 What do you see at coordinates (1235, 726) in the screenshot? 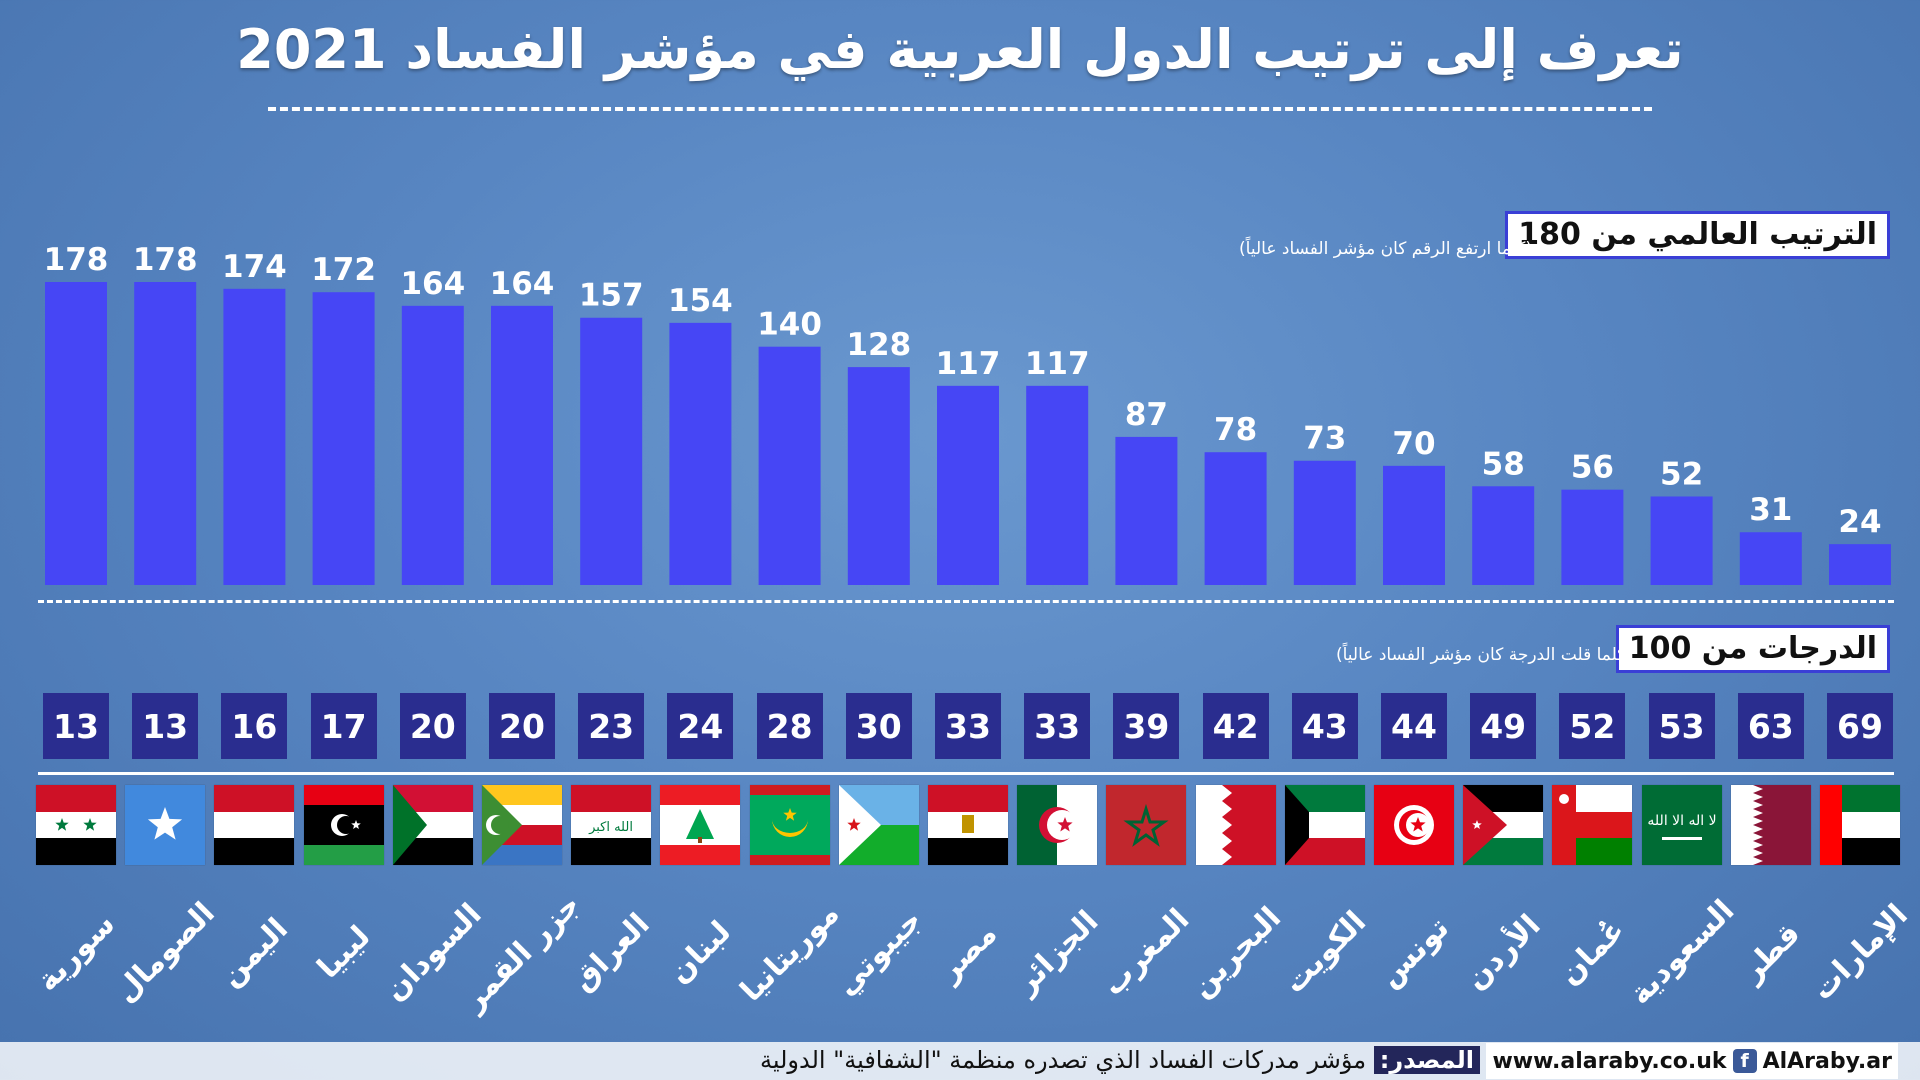
I see `score-box: 42` at bounding box center [1235, 726].